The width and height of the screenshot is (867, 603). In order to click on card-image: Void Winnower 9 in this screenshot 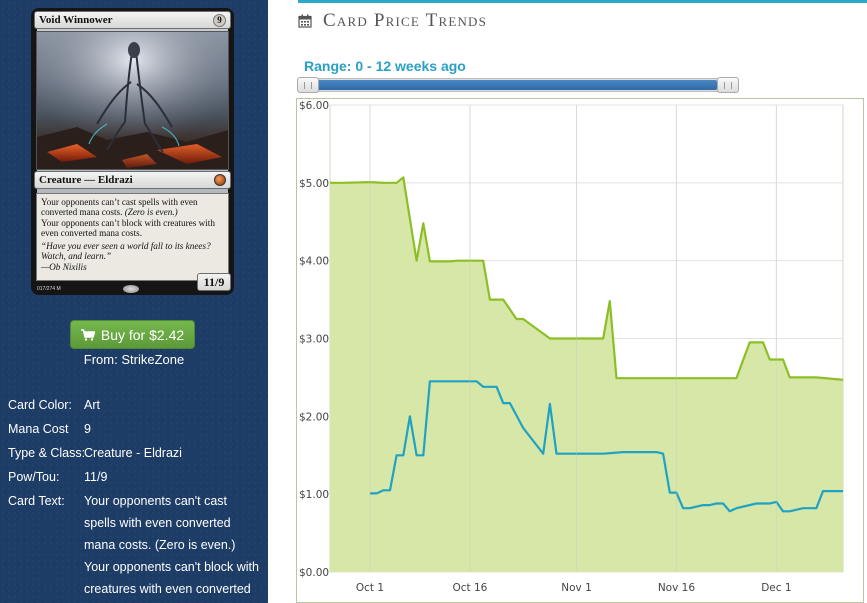, I will do `click(132, 151)`.